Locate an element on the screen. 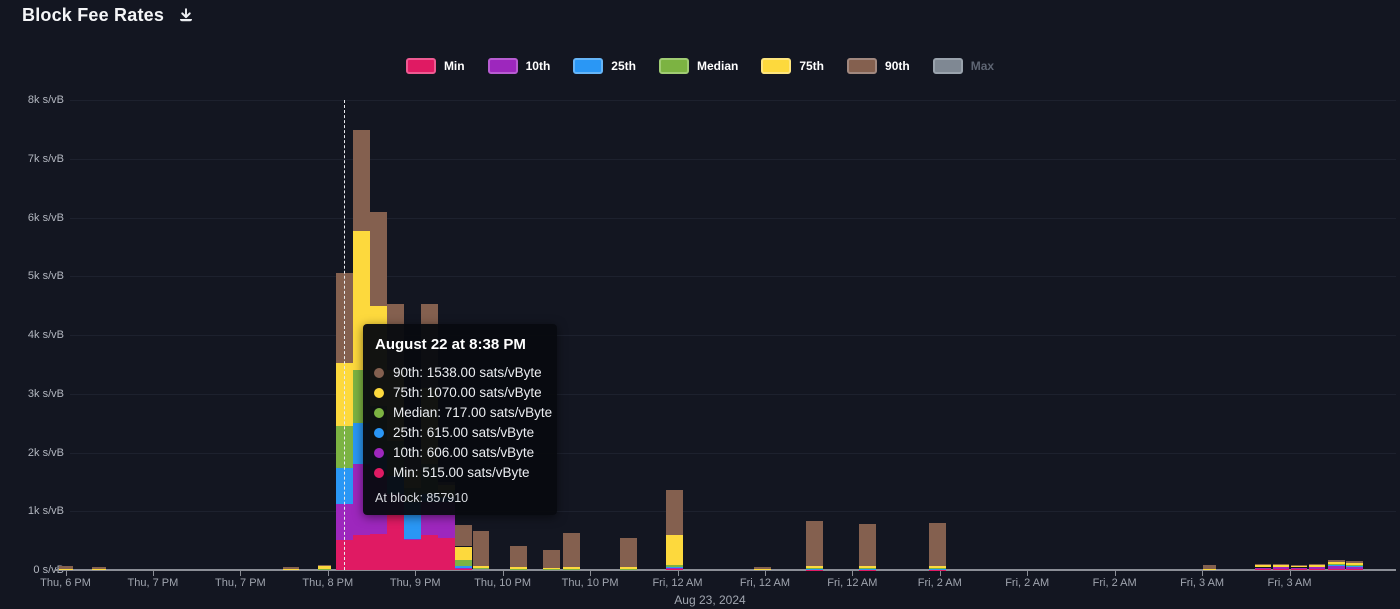  legend-item-max: Max is located at coordinates (963, 66).